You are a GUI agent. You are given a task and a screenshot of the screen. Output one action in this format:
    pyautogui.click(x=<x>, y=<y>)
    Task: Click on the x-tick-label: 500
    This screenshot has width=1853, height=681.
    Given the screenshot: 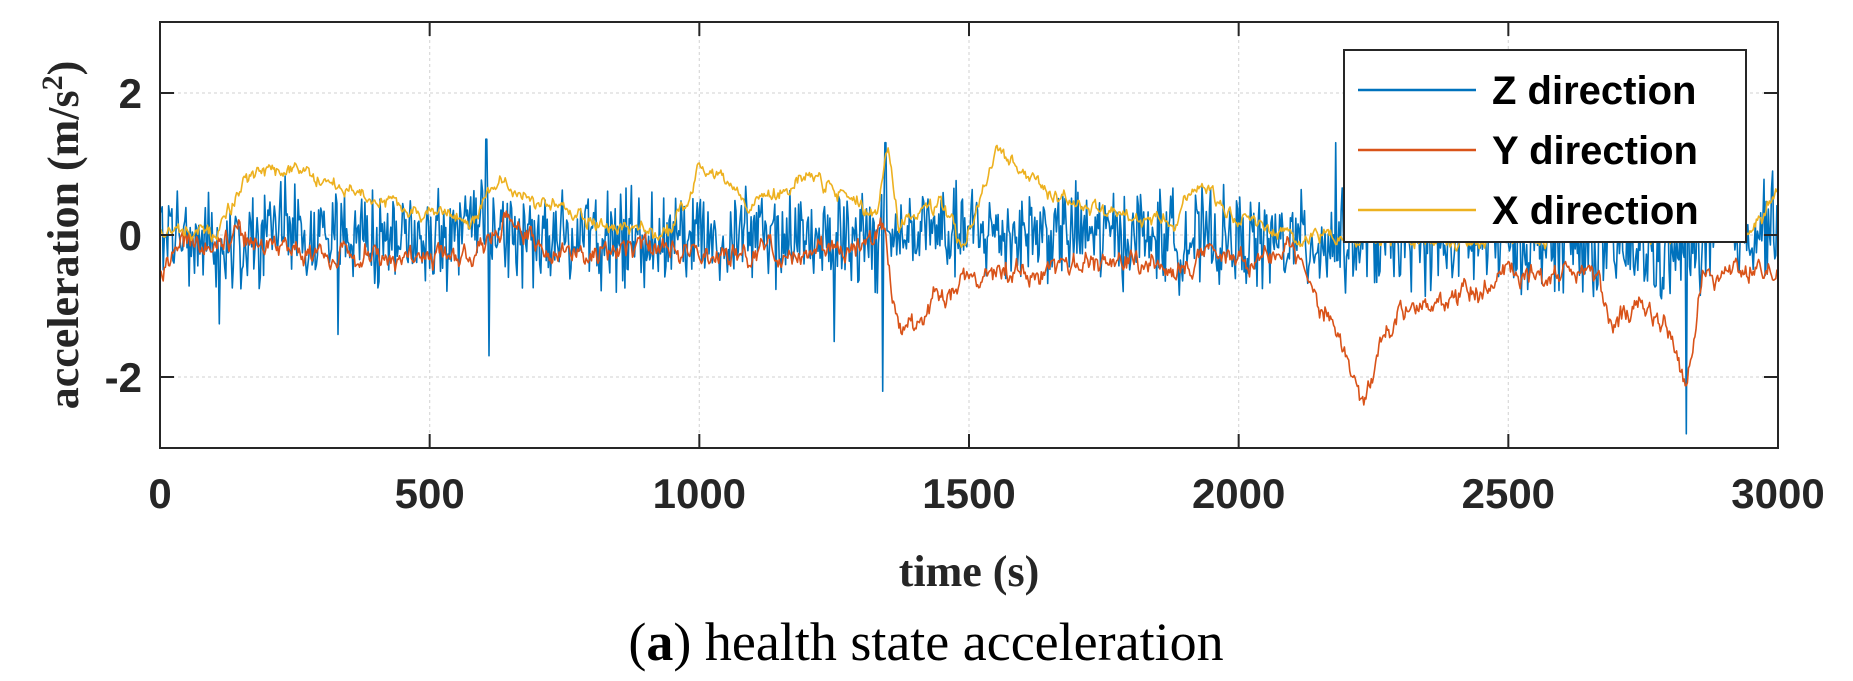 What is the action you would take?
    pyautogui.click(x=430, y=493)
    